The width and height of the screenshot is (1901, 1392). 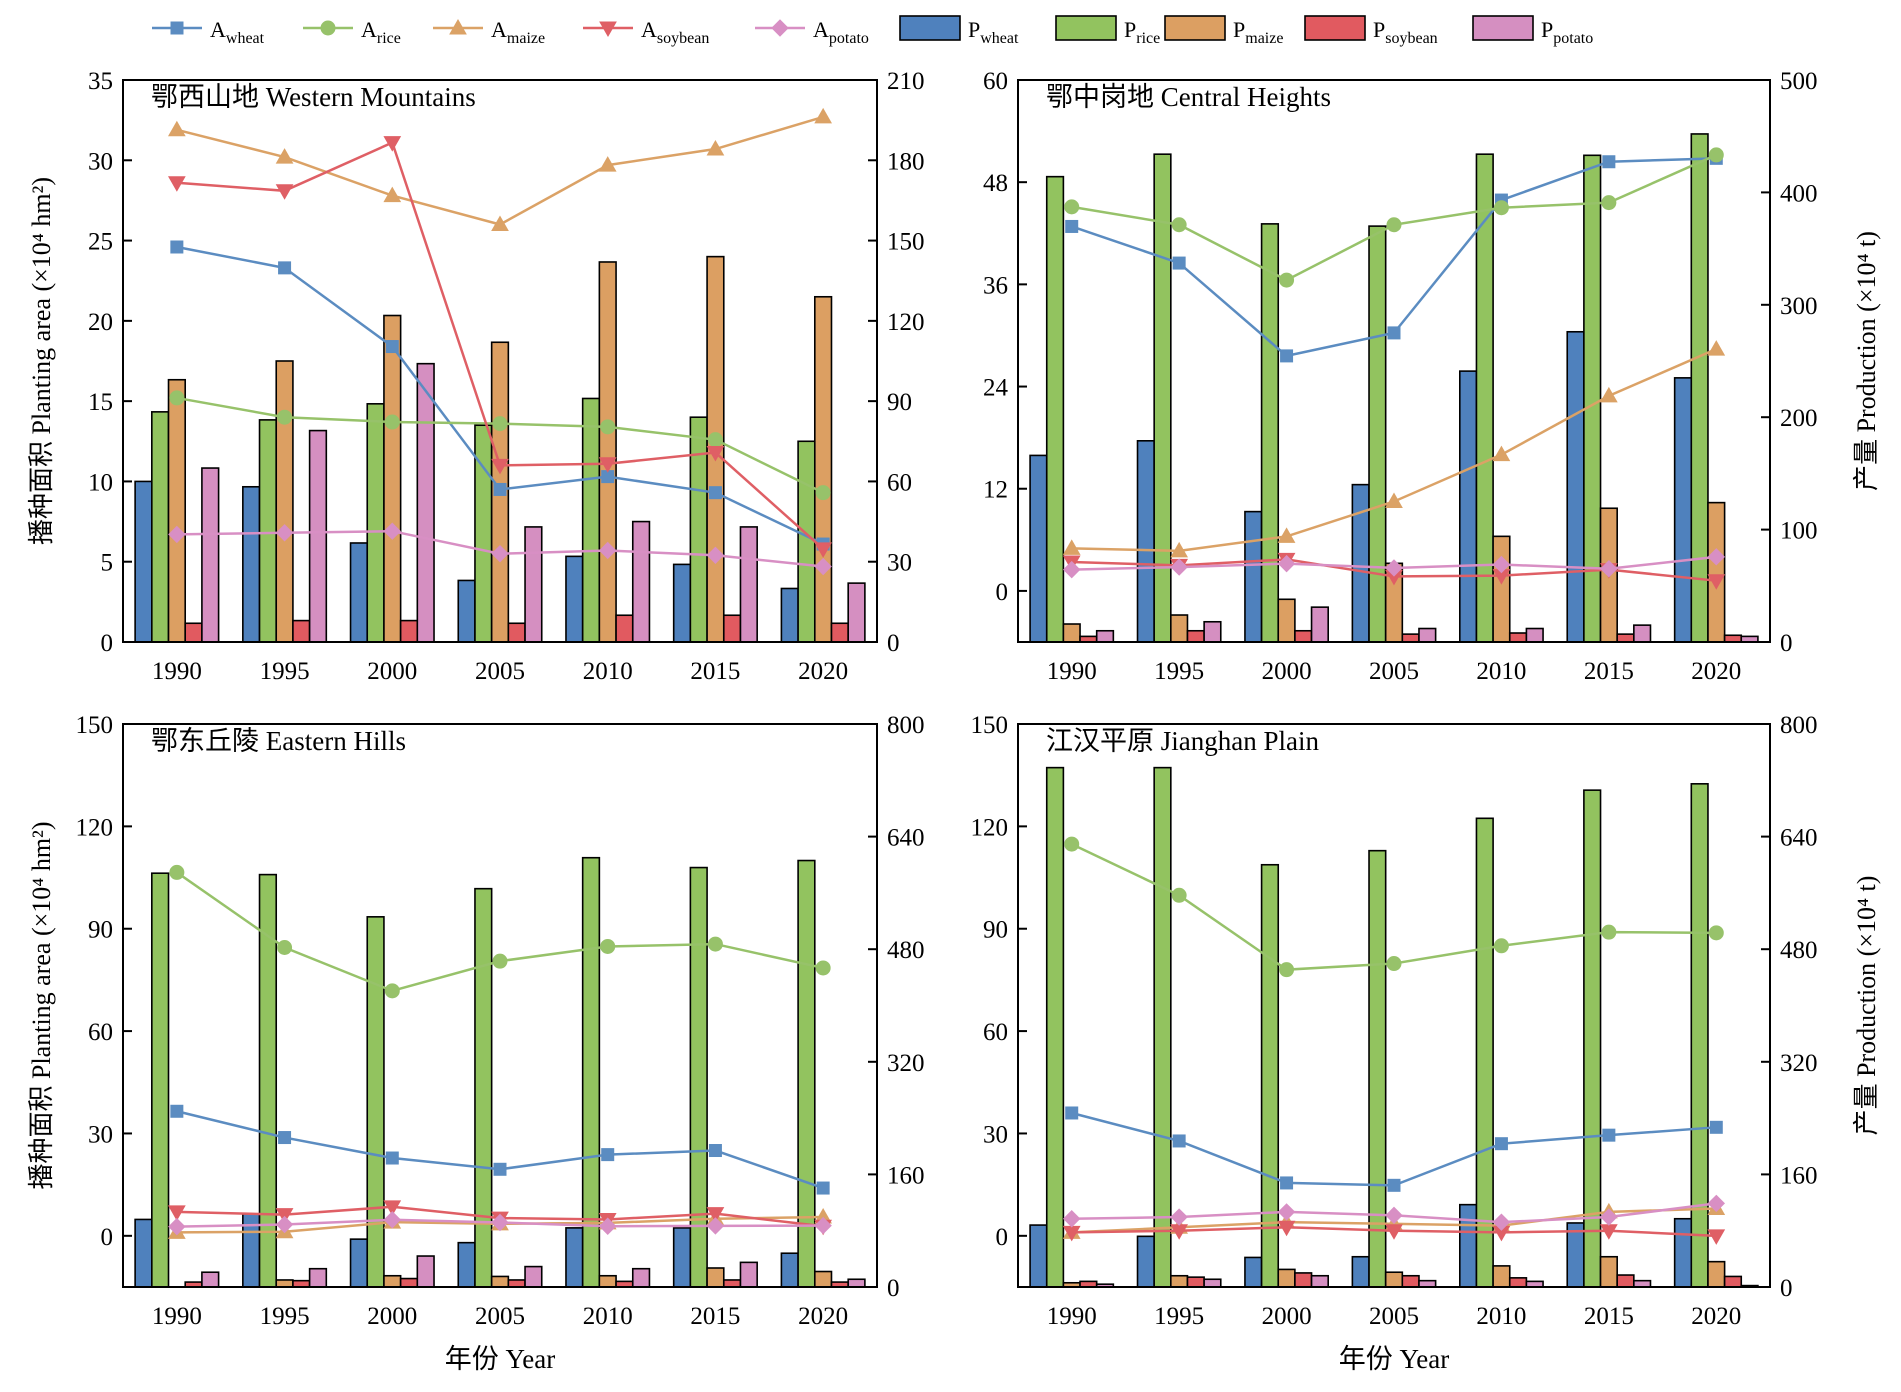 I want to click on left-tick-label: 5, so click(x=107, y=563).